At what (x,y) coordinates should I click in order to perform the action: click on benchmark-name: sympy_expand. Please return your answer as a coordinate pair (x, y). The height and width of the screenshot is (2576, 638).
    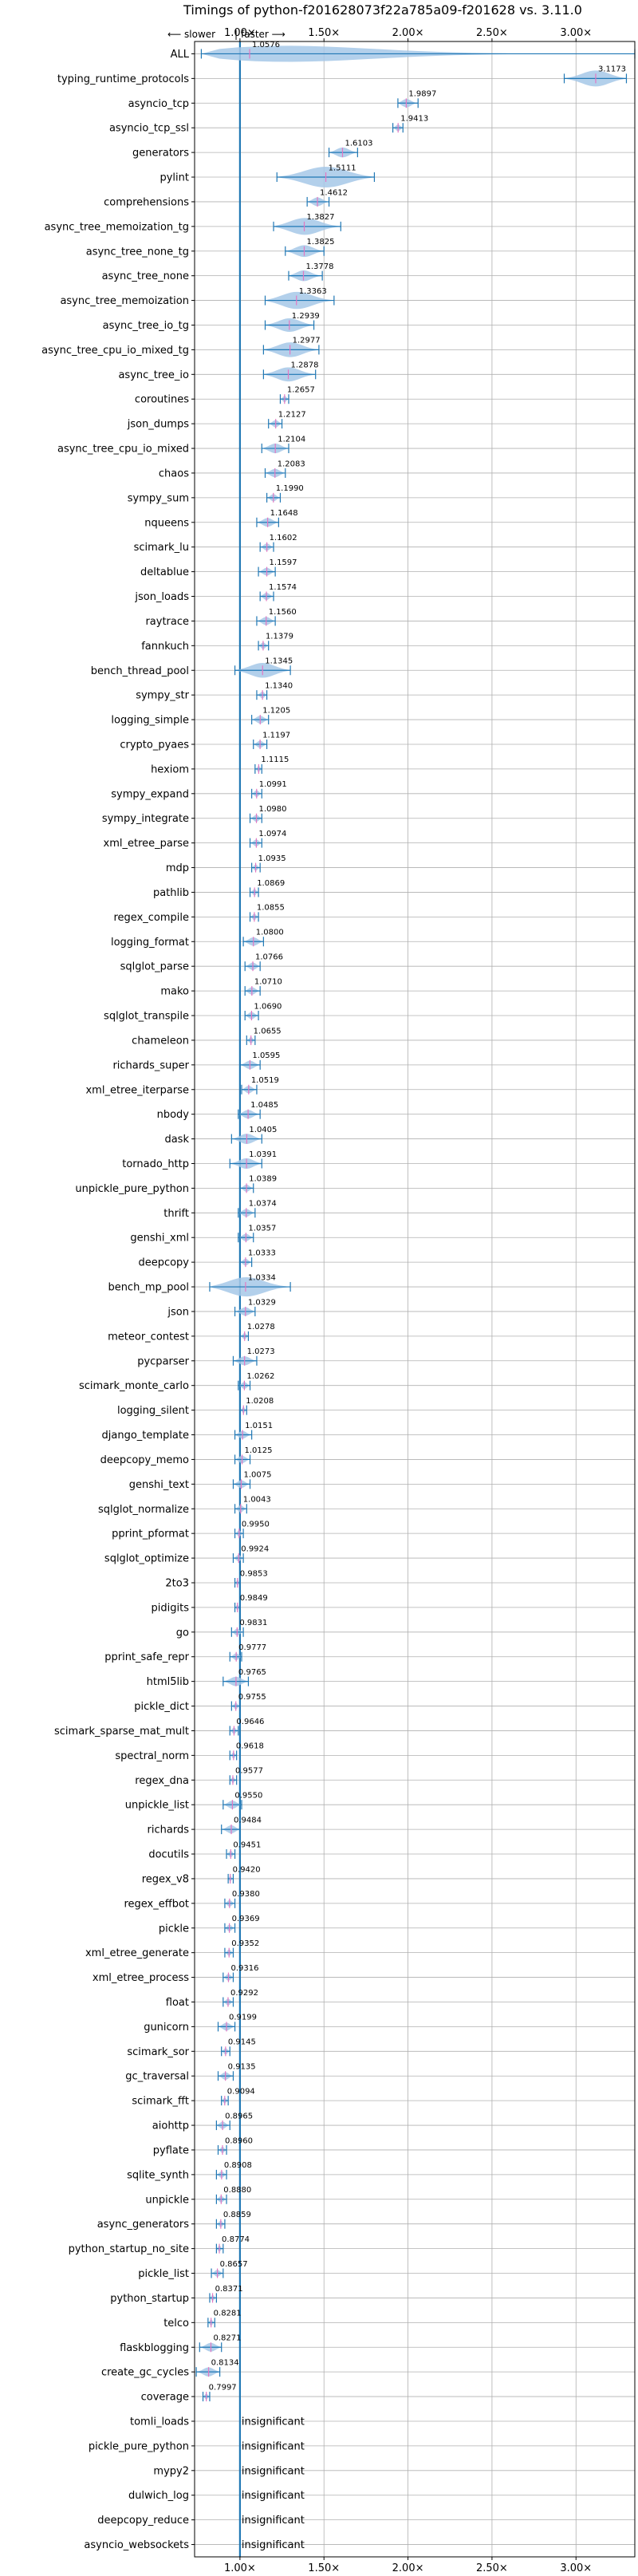
    Looking at the image, I should click on (150, 794).